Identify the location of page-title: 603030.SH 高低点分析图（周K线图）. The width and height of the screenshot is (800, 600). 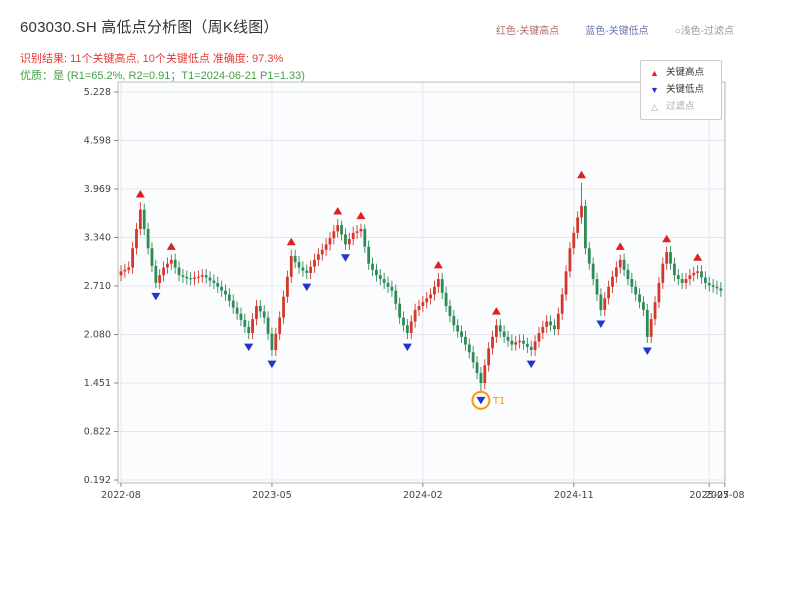
(149, 27).